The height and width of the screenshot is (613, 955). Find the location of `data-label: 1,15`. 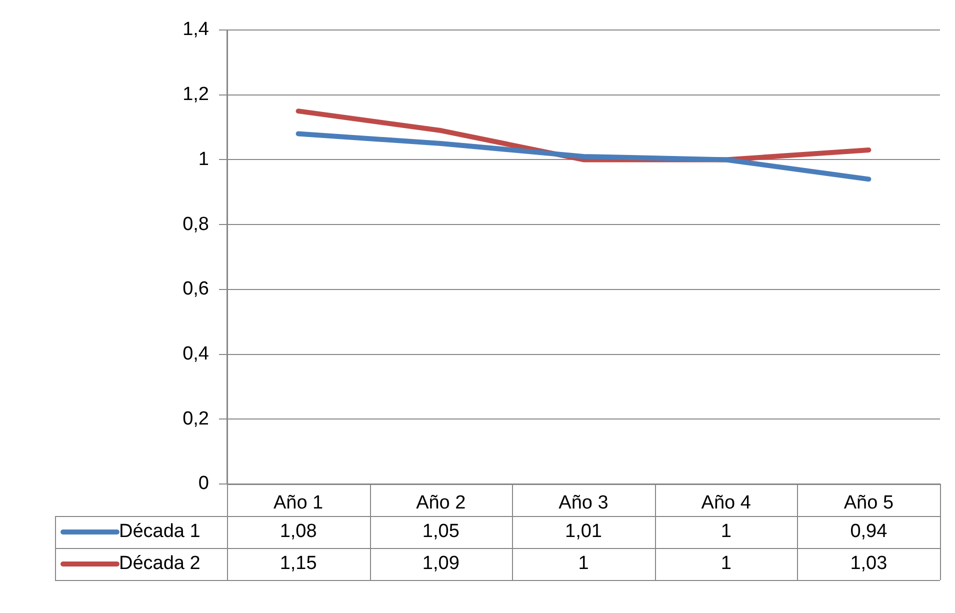

data-label: 1,15 is located at coordinates (298, 563).